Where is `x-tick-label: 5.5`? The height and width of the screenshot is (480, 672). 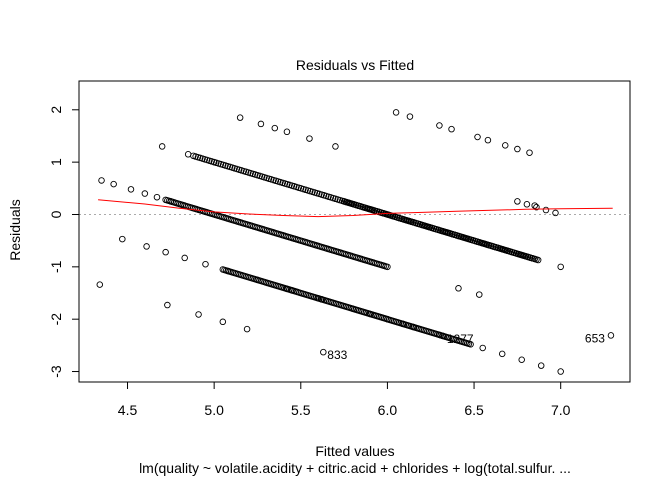 x-tick-label: 5.5 is located at coordinates (301, 410).